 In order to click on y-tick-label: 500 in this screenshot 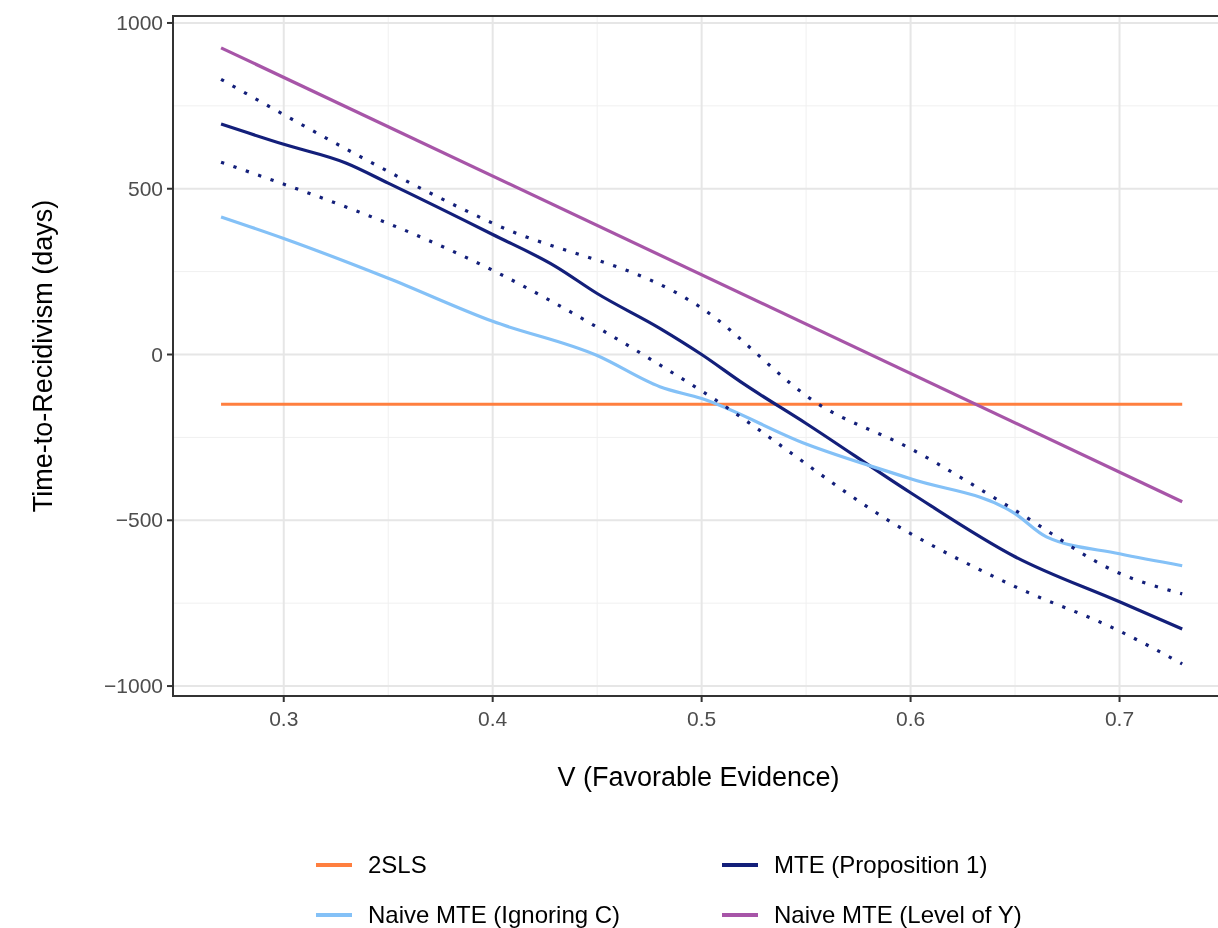, I will do `click(145, 188)`.